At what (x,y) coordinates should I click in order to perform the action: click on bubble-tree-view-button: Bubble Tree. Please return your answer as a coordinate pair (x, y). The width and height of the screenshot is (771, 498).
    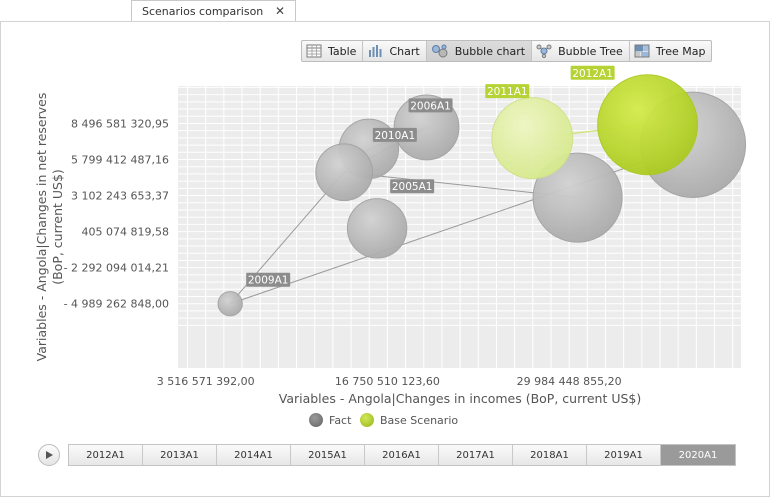
    Looking at the image, I should click on (581, 51).